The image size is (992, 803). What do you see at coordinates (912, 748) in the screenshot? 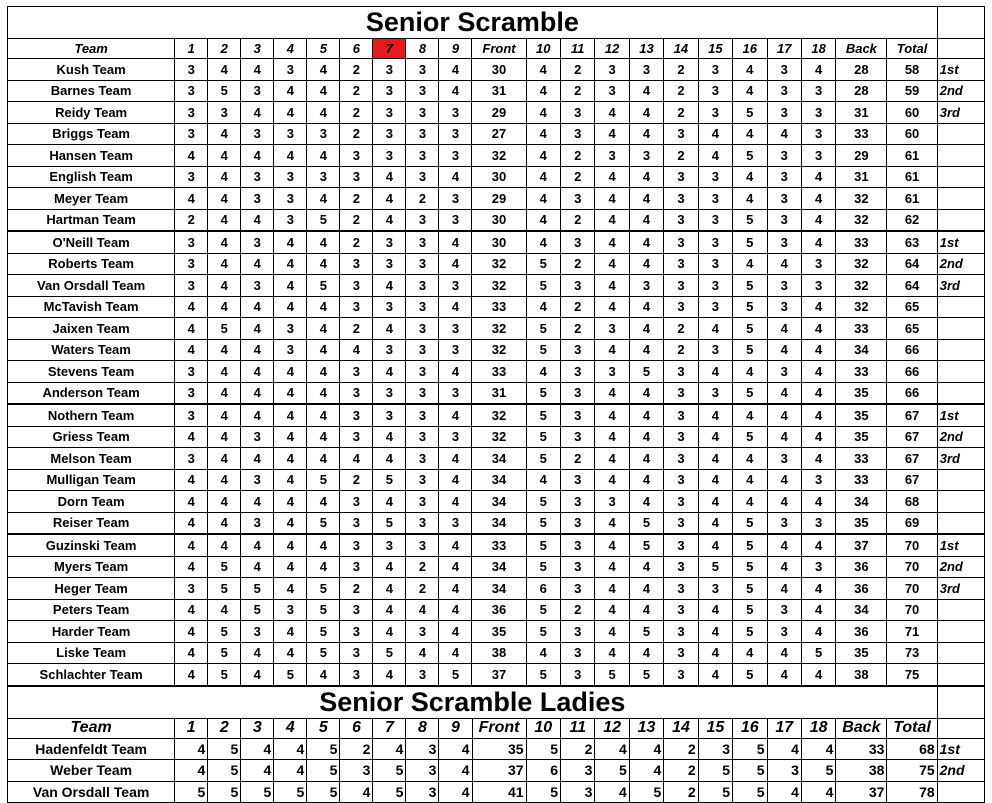
I see `score: 68` at bounding box center [912, 748].